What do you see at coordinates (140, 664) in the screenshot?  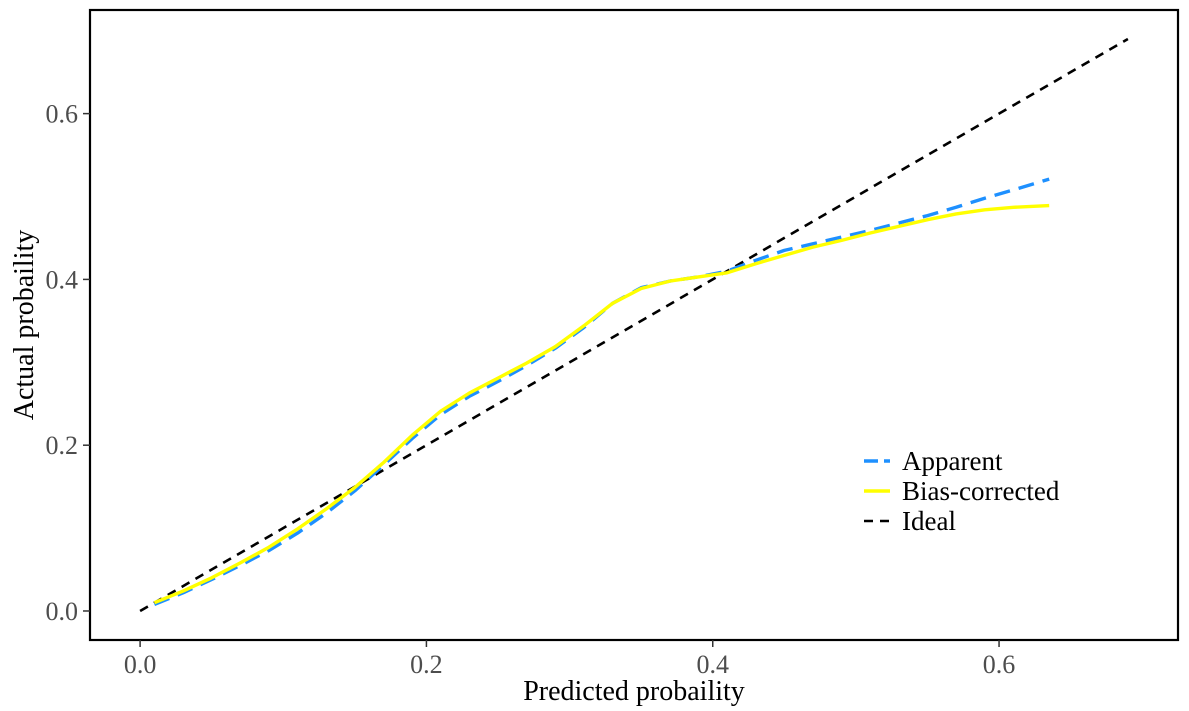 I see `x-tick-label: 0.0` at bounding box center [140, 664].